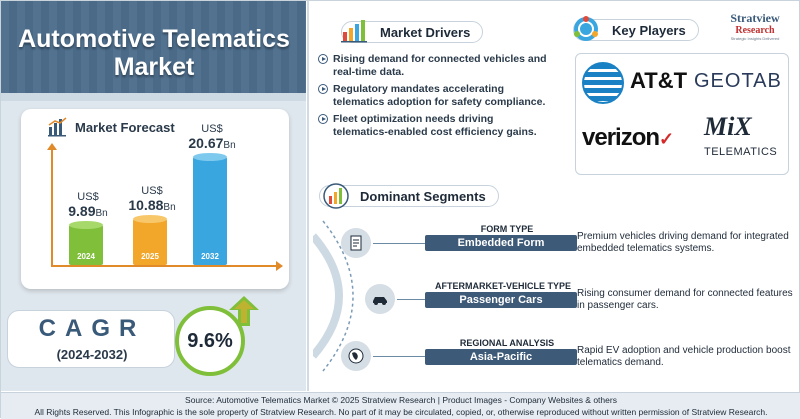  Describe the element at coordinates (507, 343) in the screenshot. I see `segment-type: REGIONAL ANALYSIS` at that location.